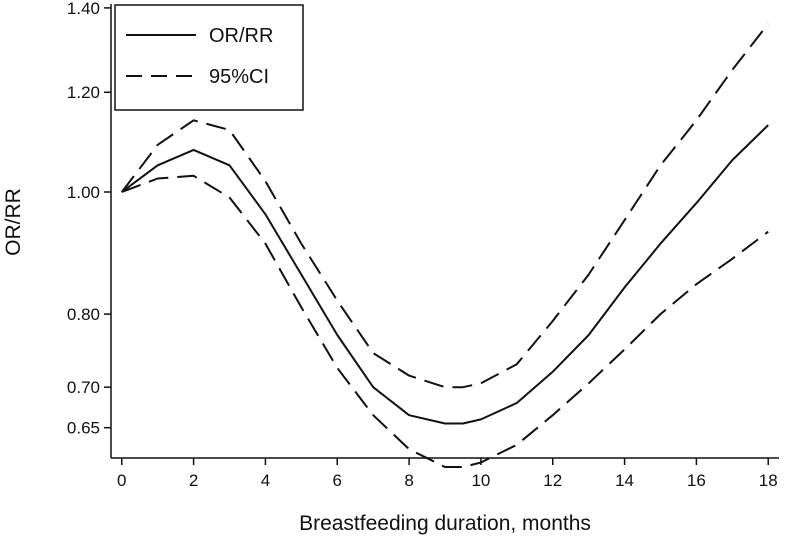 The width and height of the screenshot is (787, 539). What do you see at coordinates (337, 480) in the screenshot?
I see `x-tick-label: 6` at bounding box center [337, 480].